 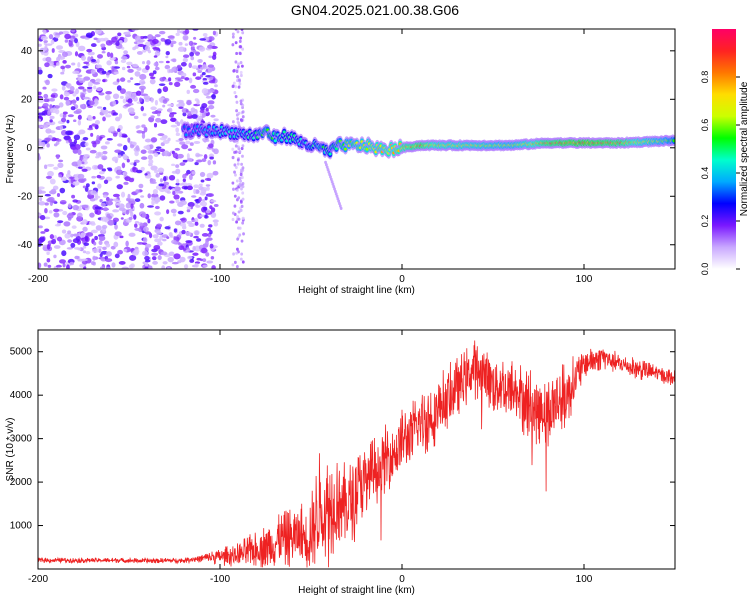 What do you see at coordinates (705, 173) in the screenshot?
I see `colorbar-tick-label: 0.4` at bounding box center [705, 173].